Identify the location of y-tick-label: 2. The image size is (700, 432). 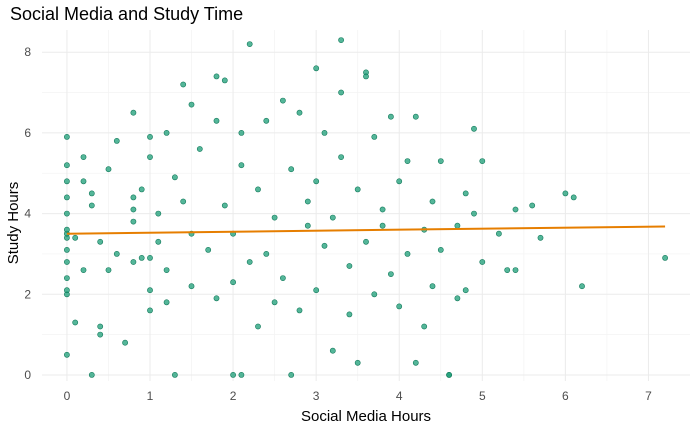
(27, 294).